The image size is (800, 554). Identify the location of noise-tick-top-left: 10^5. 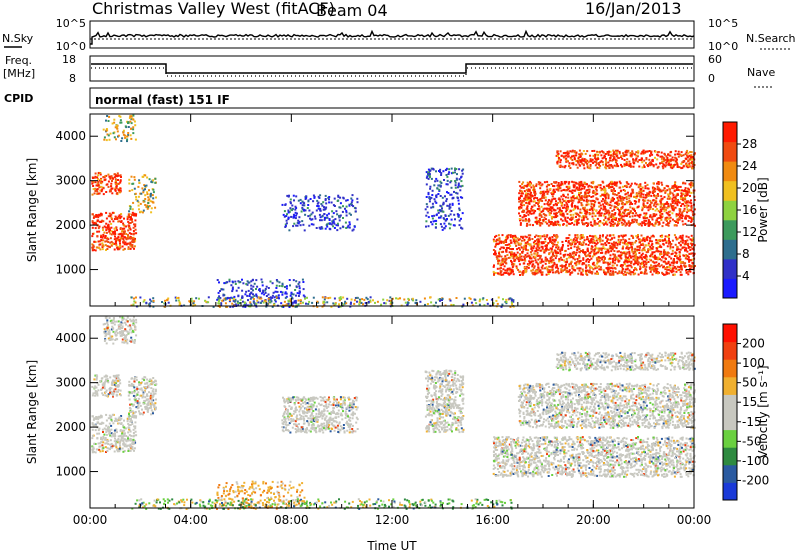
(71, 23).